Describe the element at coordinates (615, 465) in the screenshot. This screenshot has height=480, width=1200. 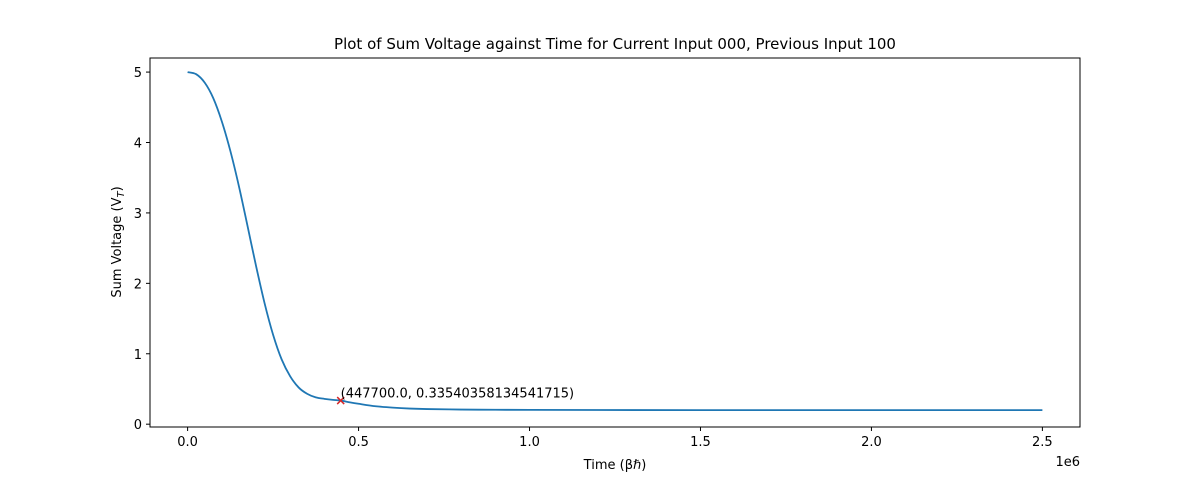
I see `x-axis-label: Time (βℏ)` at that location.